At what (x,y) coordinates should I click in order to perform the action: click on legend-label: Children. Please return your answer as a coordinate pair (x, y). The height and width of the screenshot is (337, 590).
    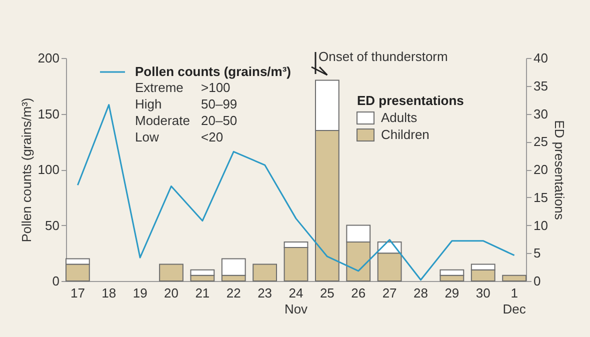
    Looking at the image, I should click on (405, 134).